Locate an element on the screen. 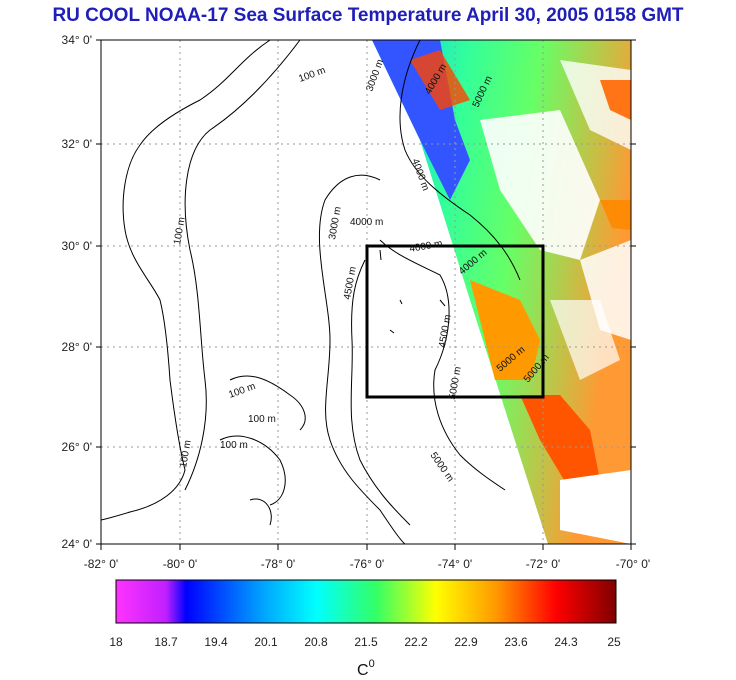  colorbar-tick: 18.7 is located at coordinates (166, 642).